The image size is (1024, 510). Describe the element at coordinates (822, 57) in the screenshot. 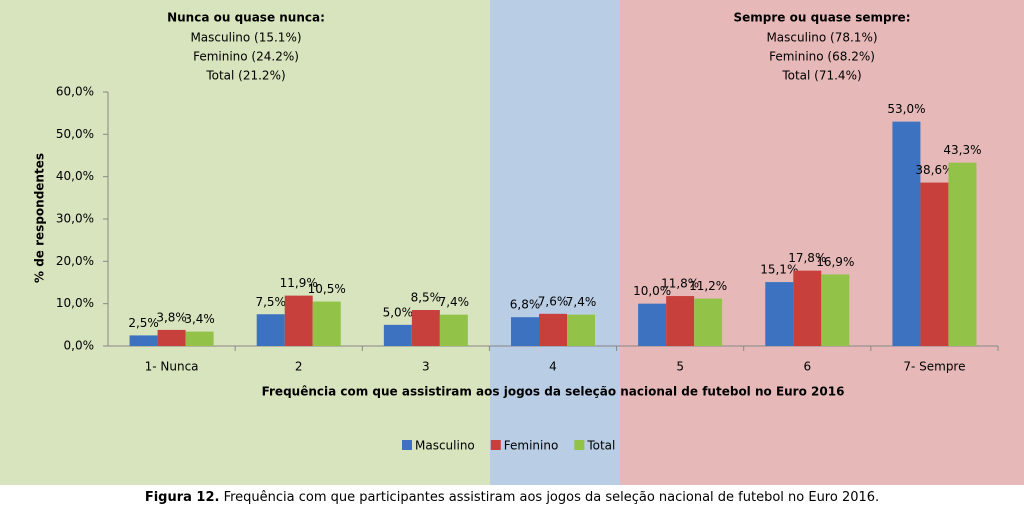

I see `annotation-line: Feminino (68.2%)` at that location.